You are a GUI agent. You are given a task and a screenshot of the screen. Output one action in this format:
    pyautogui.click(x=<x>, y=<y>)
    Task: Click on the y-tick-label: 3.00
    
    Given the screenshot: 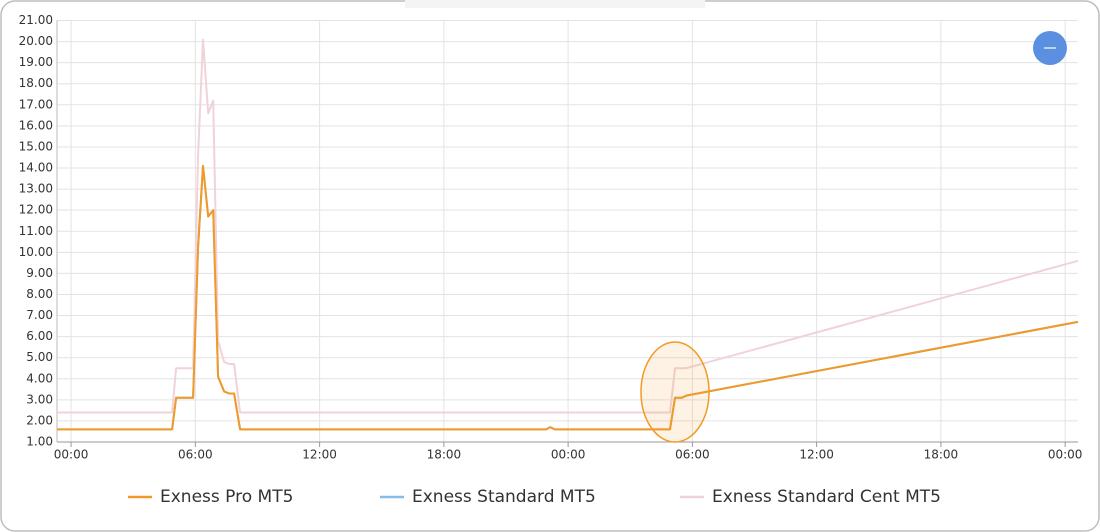 What is the action you would take?
    pyautogui.click(x=39, y=399)
    